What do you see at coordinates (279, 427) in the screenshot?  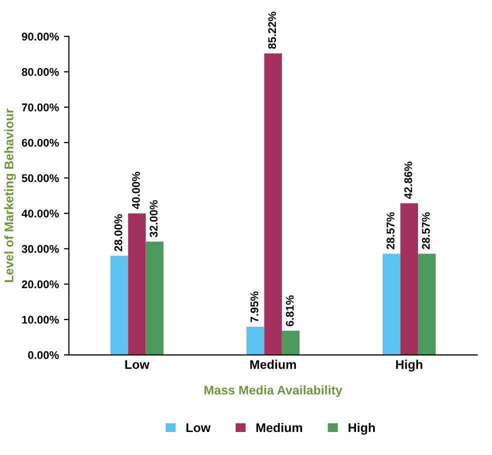 I see `legend-label: Medium` at bounding box center [279, 427].